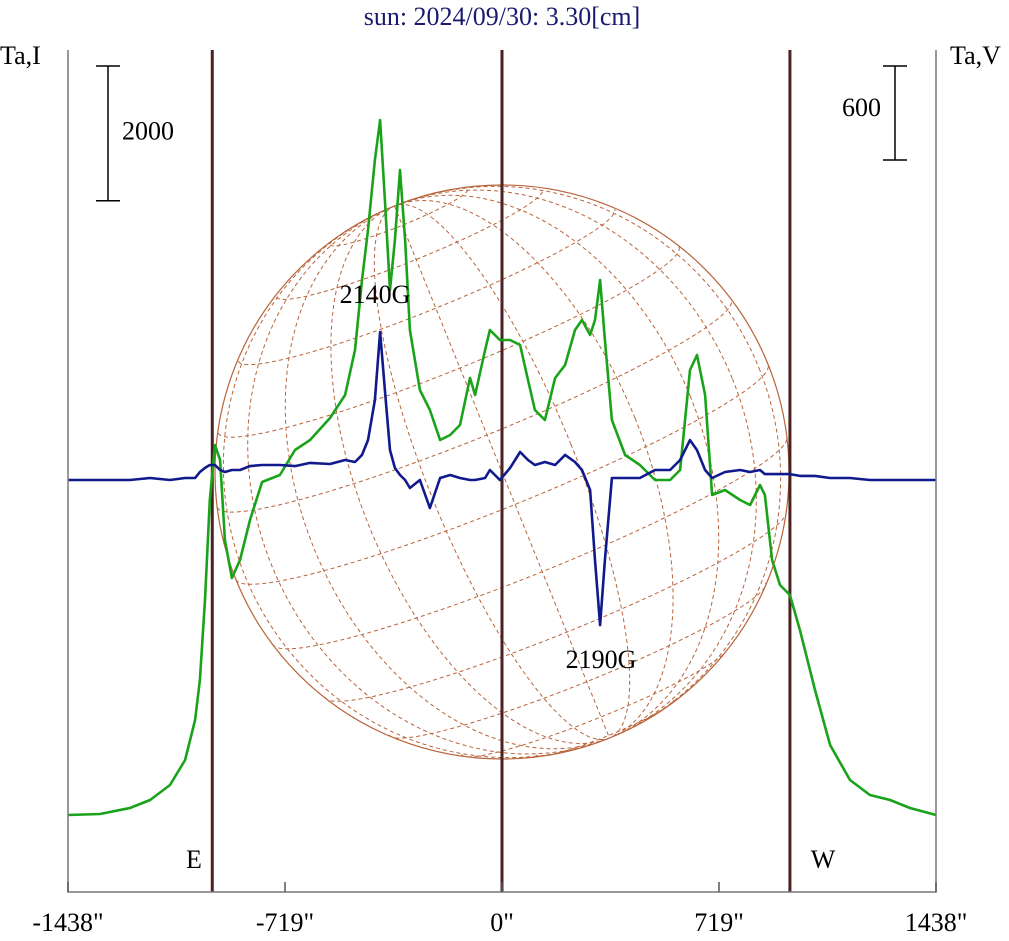  What do you see at coordinates (975, 55) in the screenshot?
I see `y2-axis-label: Ta,V` at bounding box center [975, 55].